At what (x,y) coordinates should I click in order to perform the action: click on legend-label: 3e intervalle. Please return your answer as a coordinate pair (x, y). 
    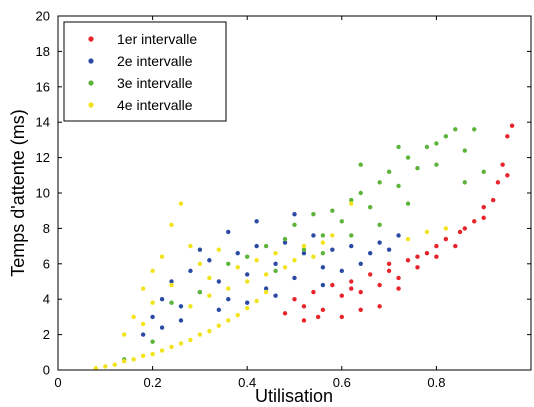
    Looking at the image, I should click on (155, 83).